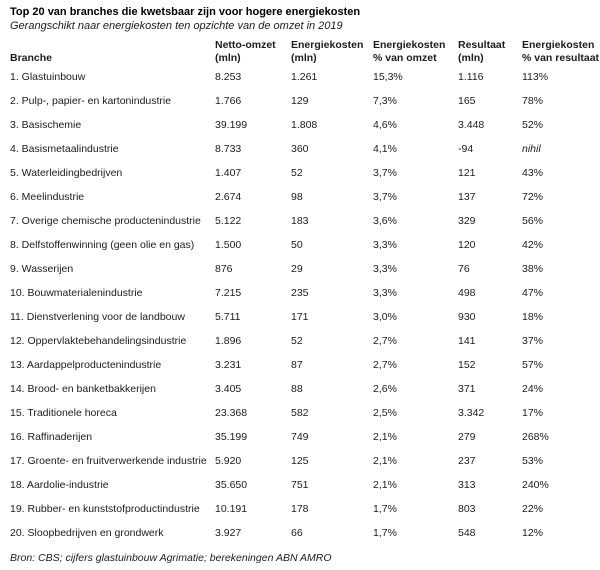 The image size is (600, 570). What do you see at coordinates (467, 533) in the screenshot?
I see `table-cell: 548` at bounding box center [467, 533].